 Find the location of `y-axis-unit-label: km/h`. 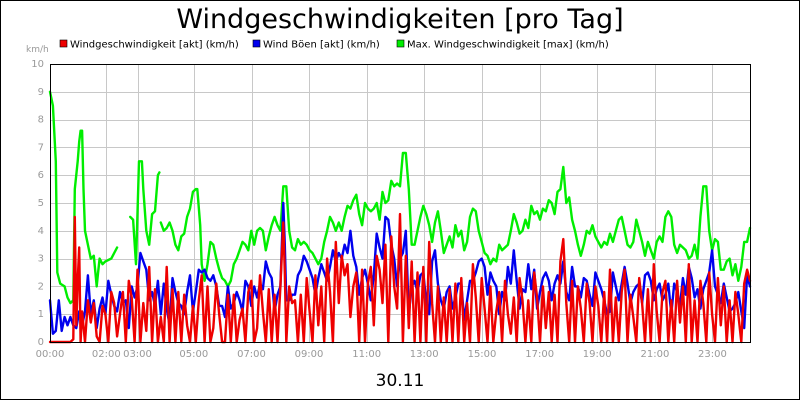

y-axis-unit-label: km/h is located at coordinates (37, 50).